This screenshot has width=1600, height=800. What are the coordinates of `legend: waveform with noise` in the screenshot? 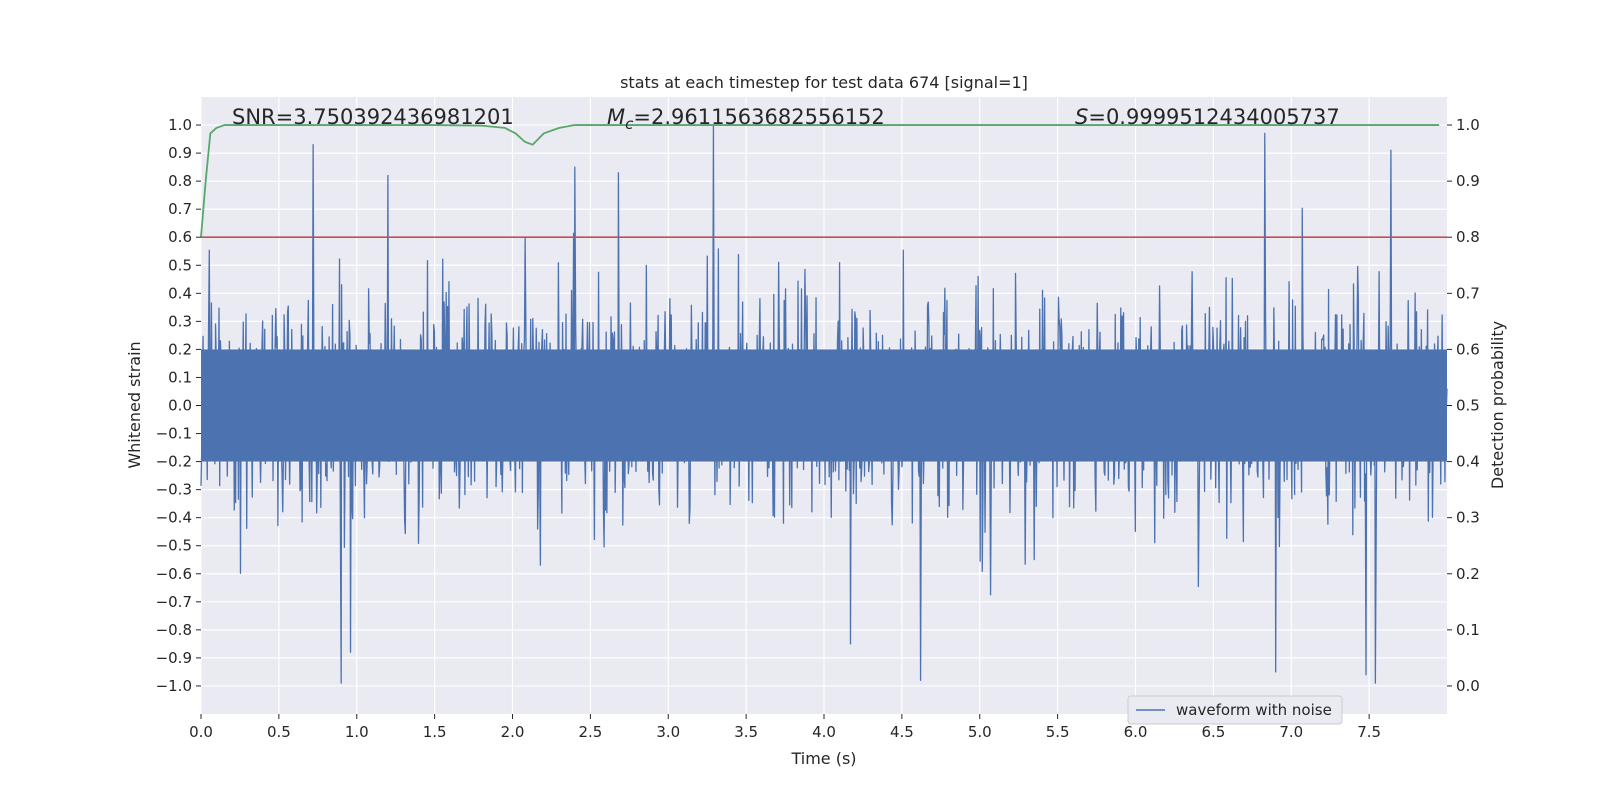 It's located at (1235, 710).